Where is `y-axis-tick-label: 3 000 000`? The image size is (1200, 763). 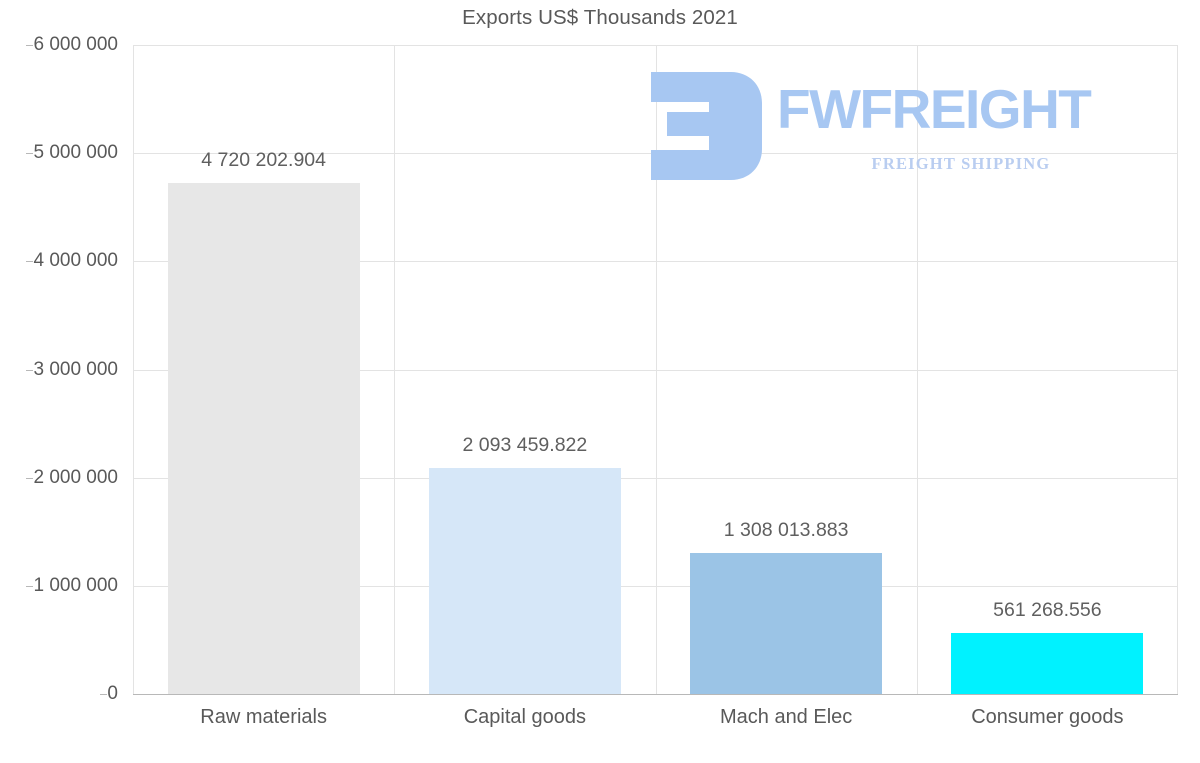 y-axis-tick-label: 3 000 000 is located at coordinates (72, 370).